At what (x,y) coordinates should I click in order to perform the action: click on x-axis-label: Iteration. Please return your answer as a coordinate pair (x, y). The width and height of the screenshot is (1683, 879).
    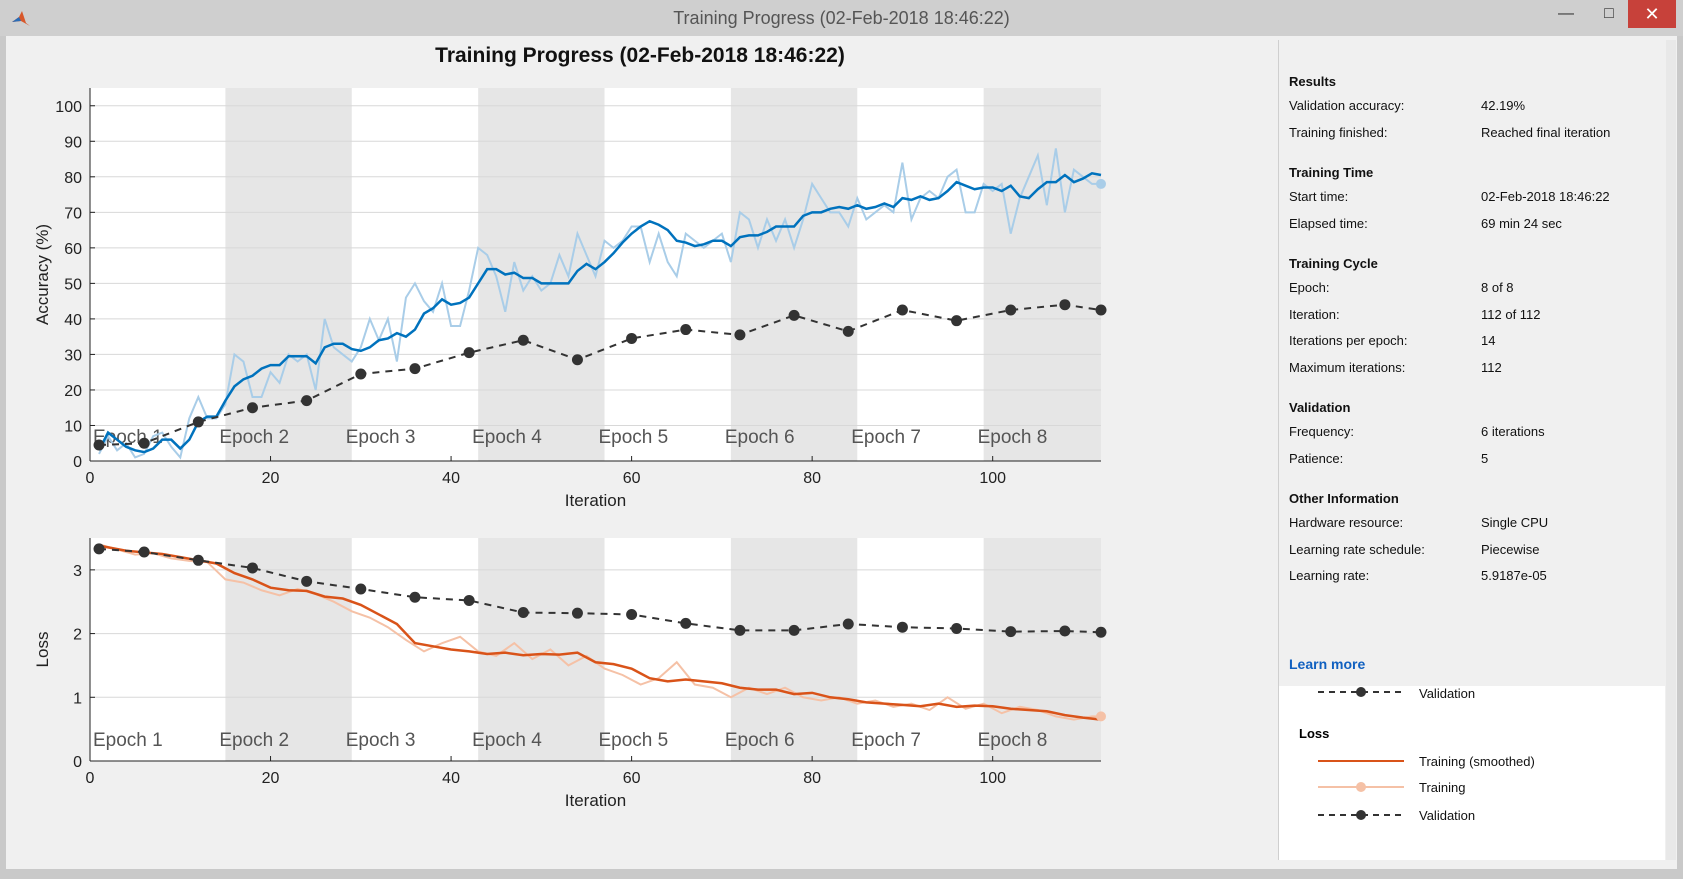
    Looking at the image, I should click on (595, 500).